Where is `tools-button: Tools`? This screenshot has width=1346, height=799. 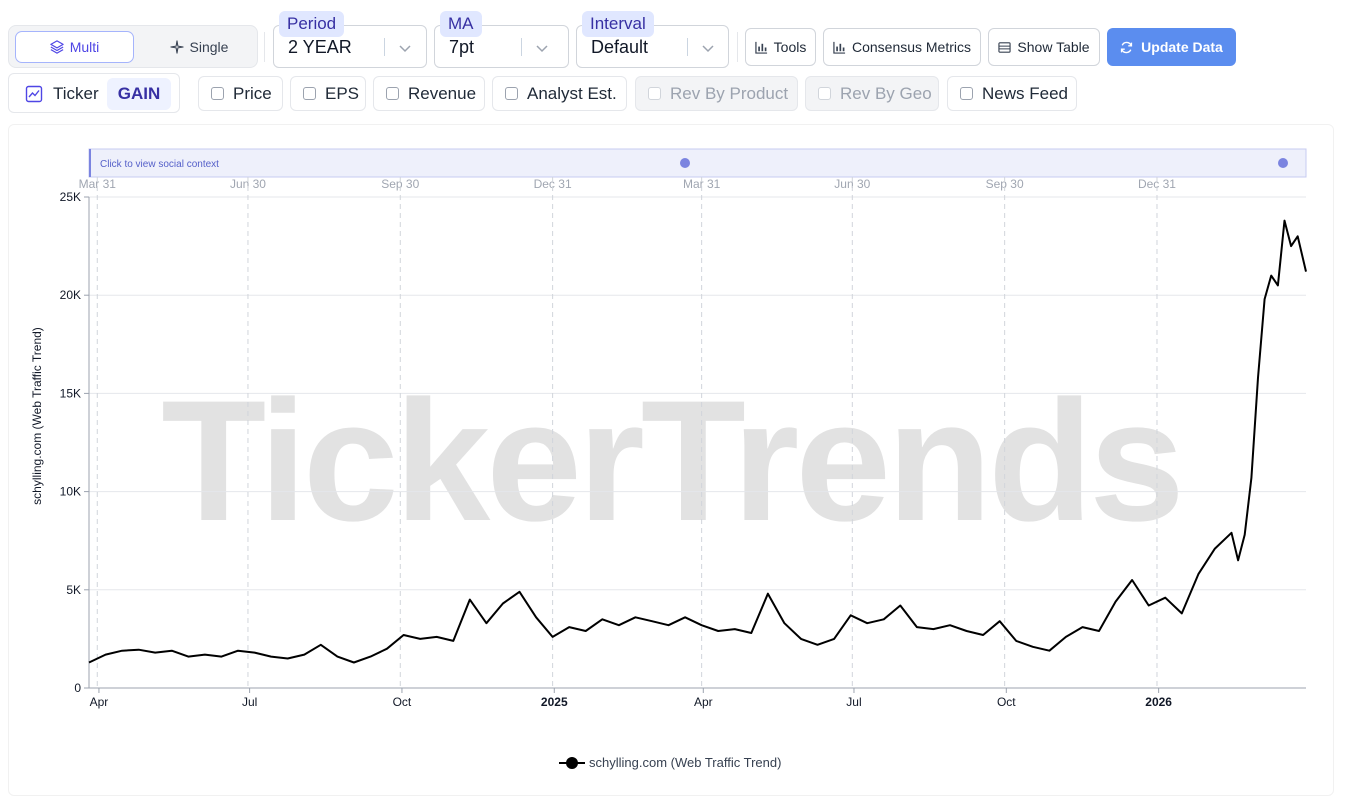 tools-button: Tools is located at coordinates (780, 47).